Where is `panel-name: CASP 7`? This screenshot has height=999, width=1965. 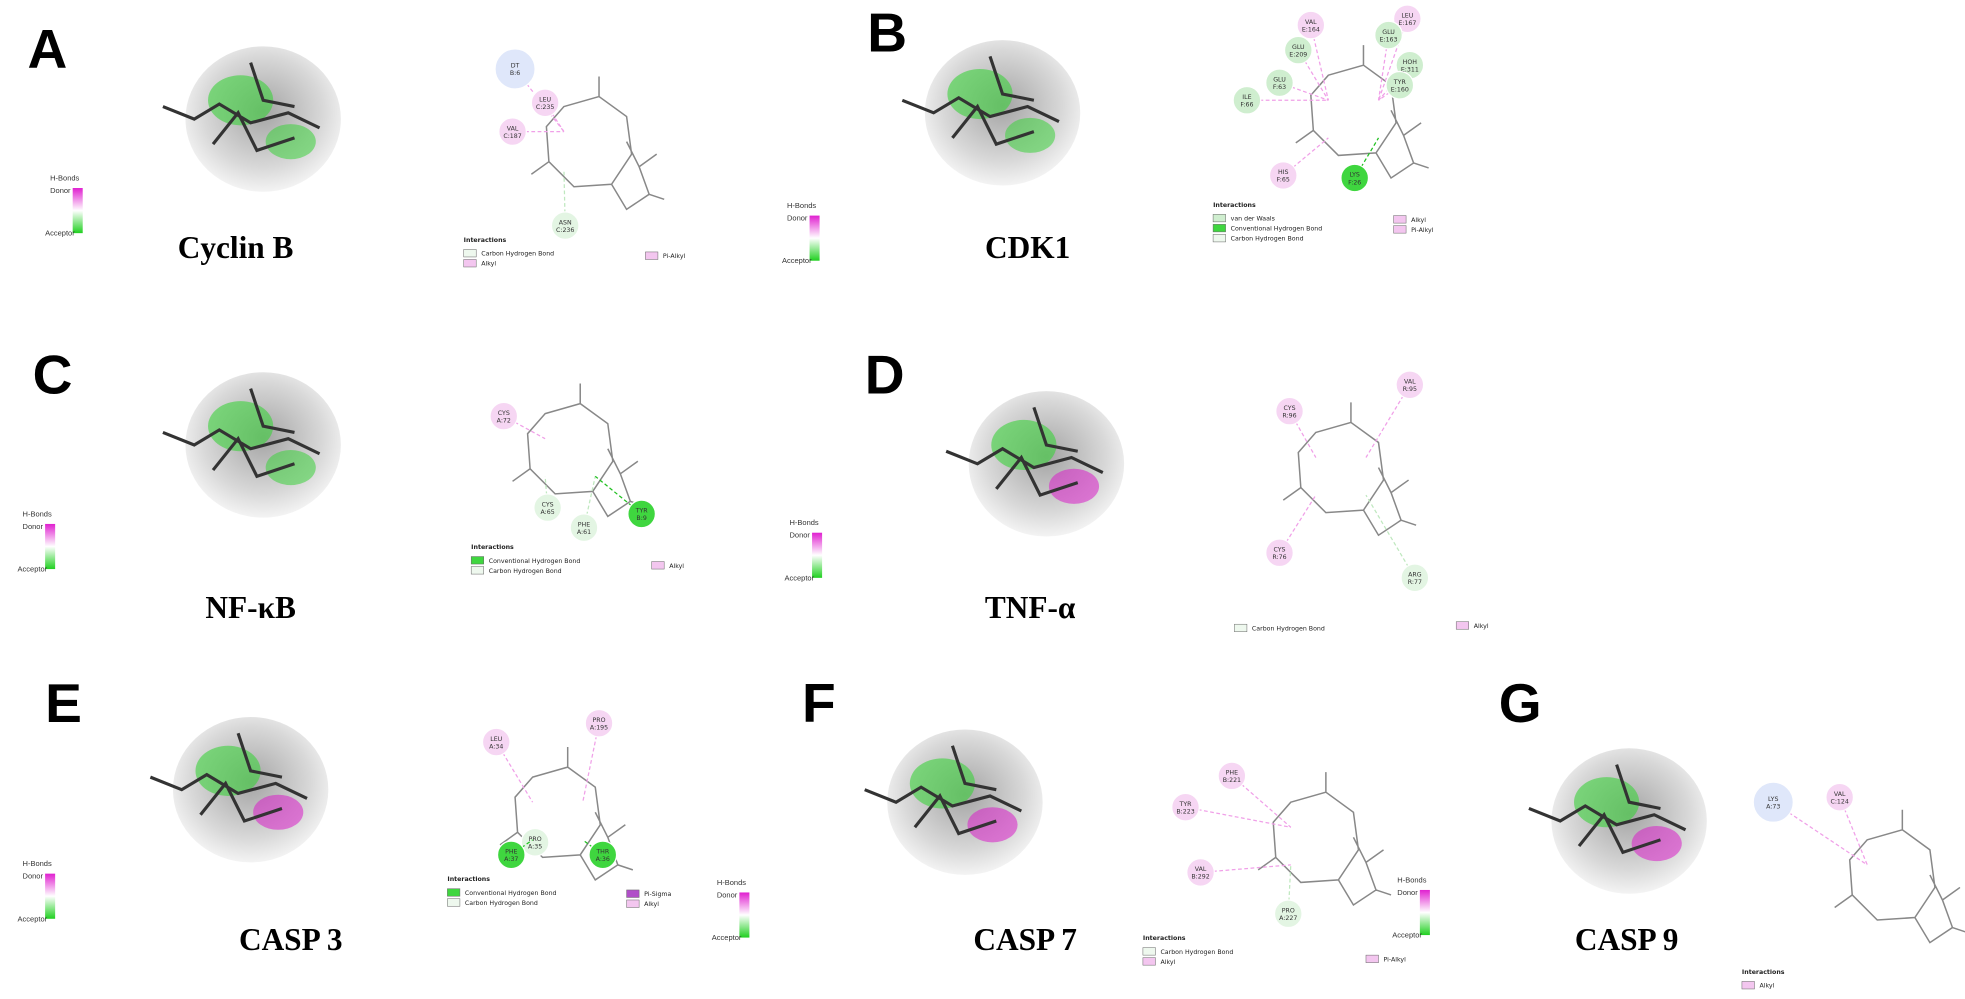 panel-name: CASP 7 is located at coordinates (1025, 939).